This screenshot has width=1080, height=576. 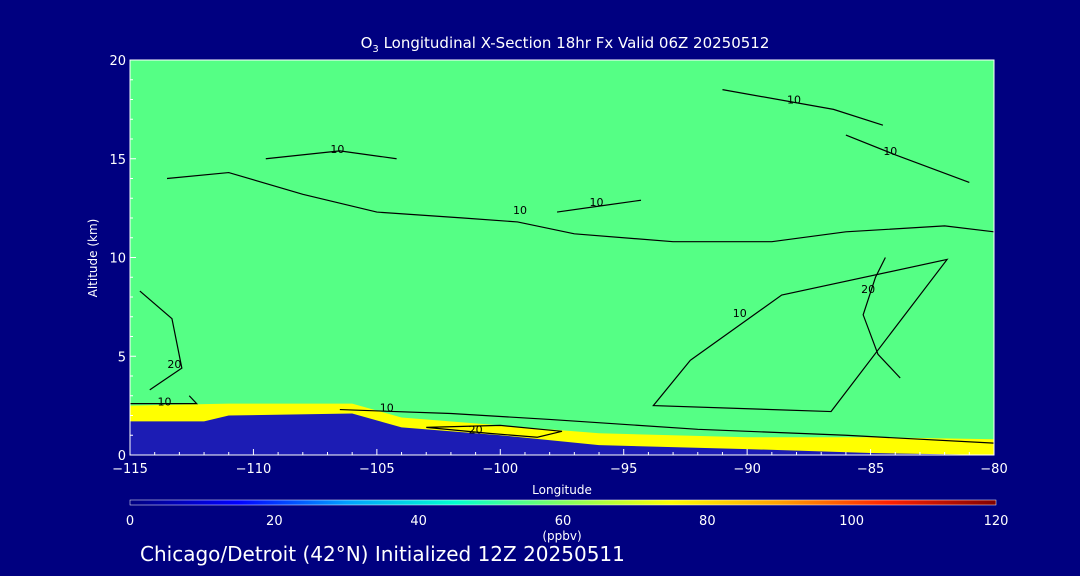 What do you see at coordinates (122, 456) in the screenshot?
I see `y-tick-label: 0` at bounding box center [122, 456].